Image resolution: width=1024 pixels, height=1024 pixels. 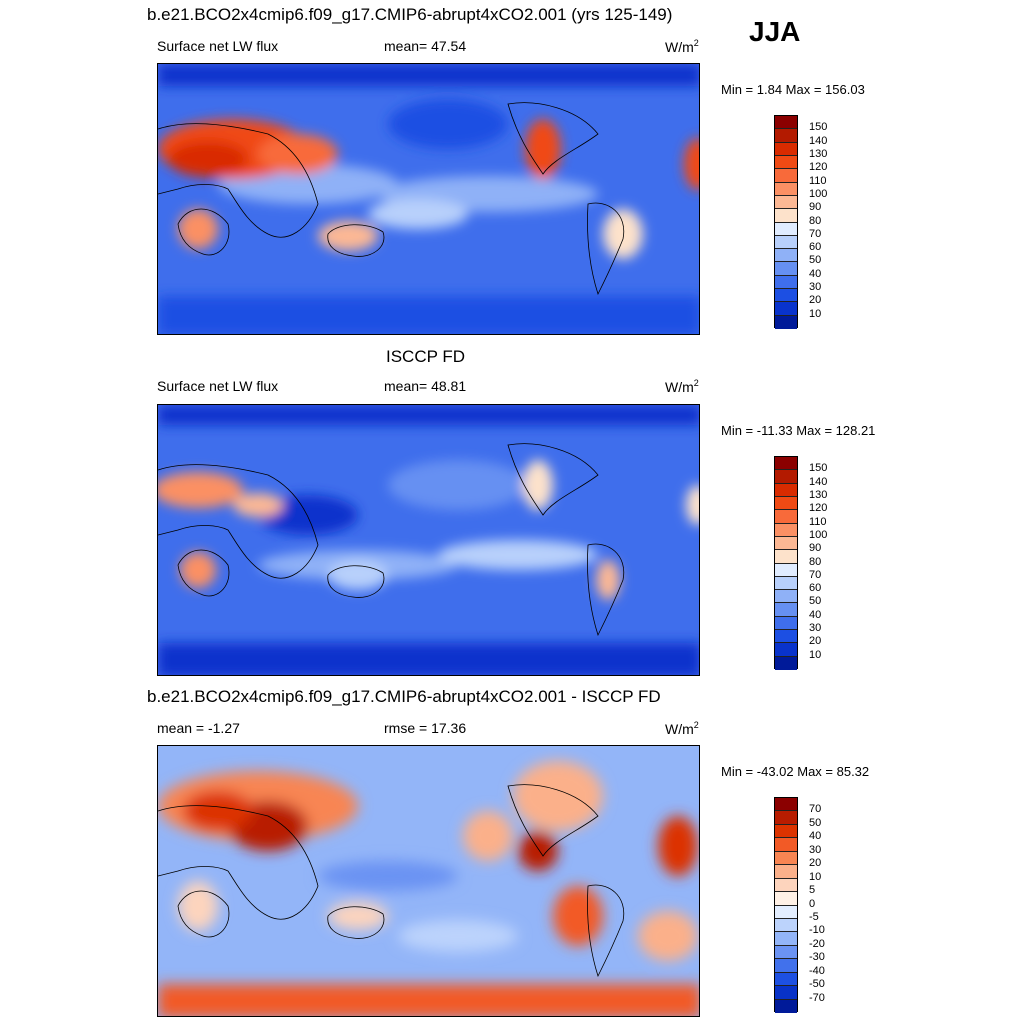 I want to click on panel2-title: ISCCP FD, so click(x=426, y=356).